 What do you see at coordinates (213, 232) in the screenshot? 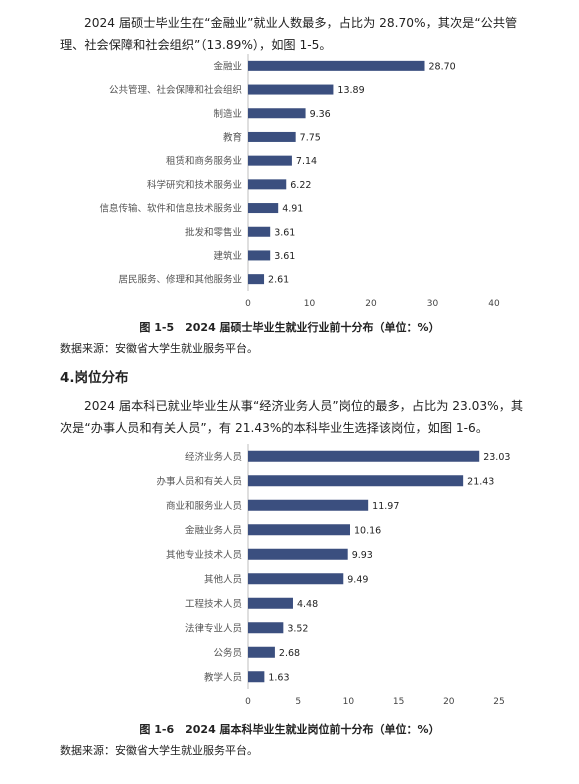
I see `category-label: 批发和零售业` at bounding box center [213, 232].